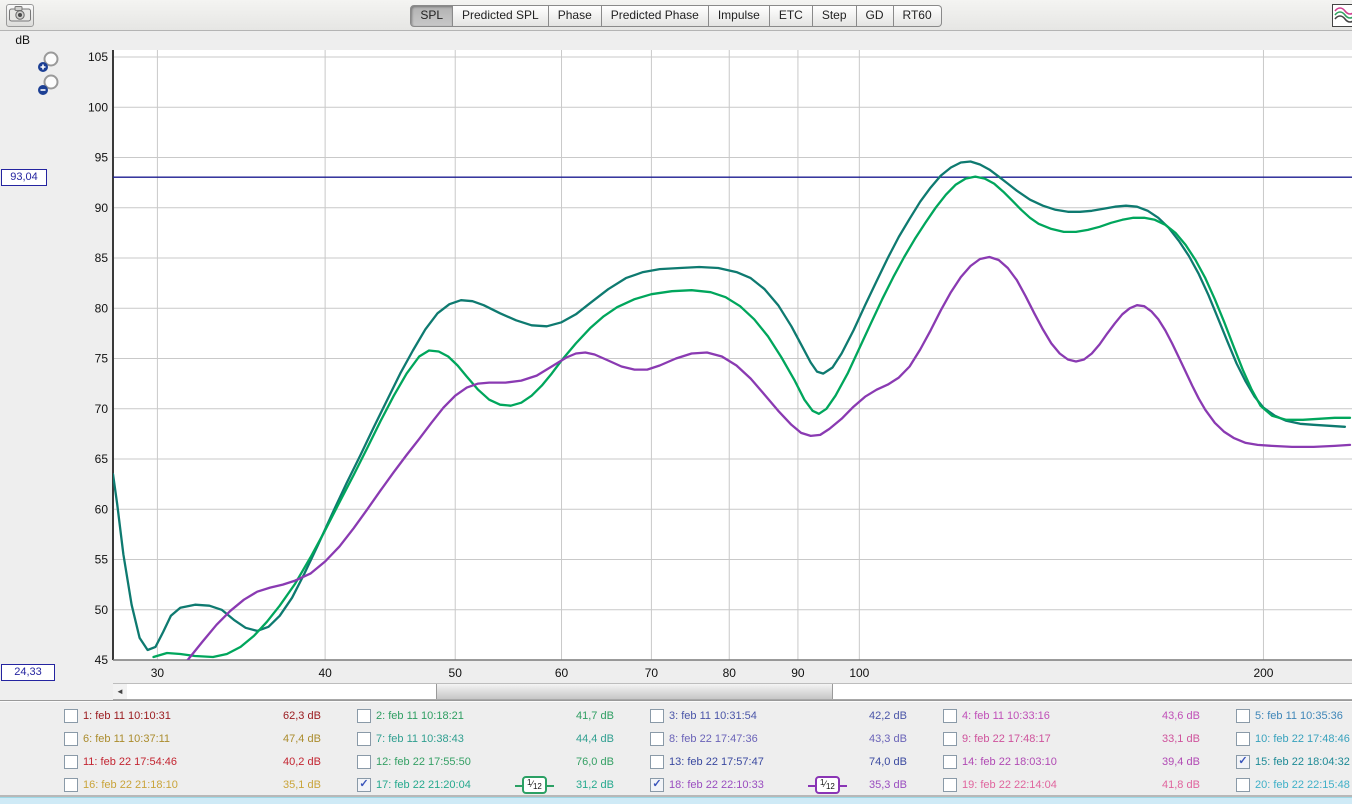 The height and width of the screenshot is (804, 1352). What do you see at coordinates (917, 16) in the screenshot?
I see `tab-rt60: RT60` at bounding box center [917, 16].